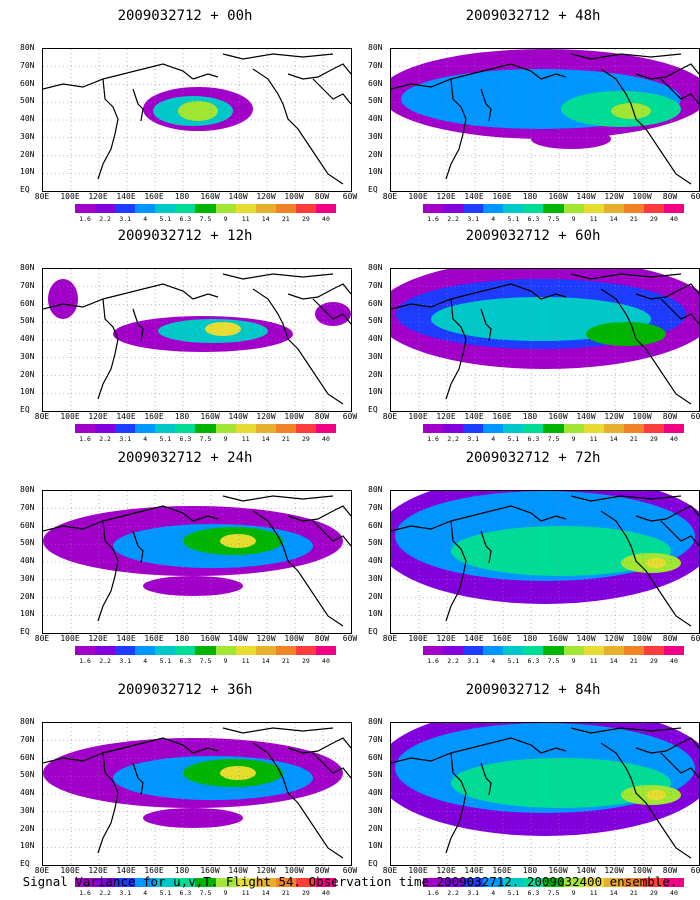 This screenshot has height=900, width=700. What do you see at coordinates (42, 638) in the screenshot?
I see `lon-label: 80E` at bounding box center [42, 638].